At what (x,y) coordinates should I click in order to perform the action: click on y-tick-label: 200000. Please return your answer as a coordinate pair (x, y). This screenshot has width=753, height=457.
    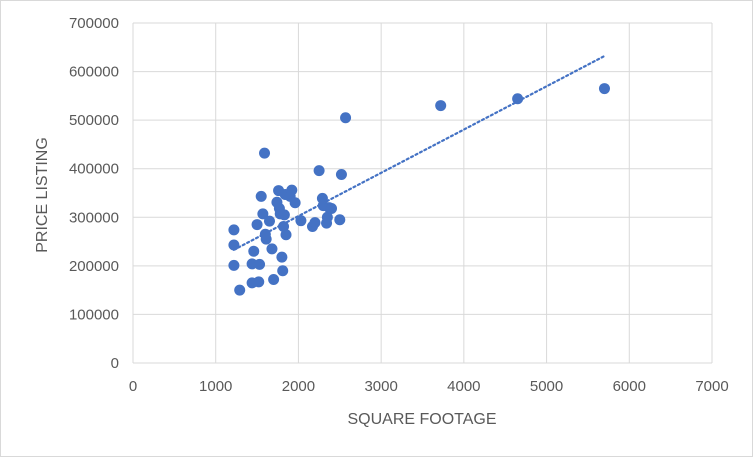
    Looking at the image, I should click on (94, 266).